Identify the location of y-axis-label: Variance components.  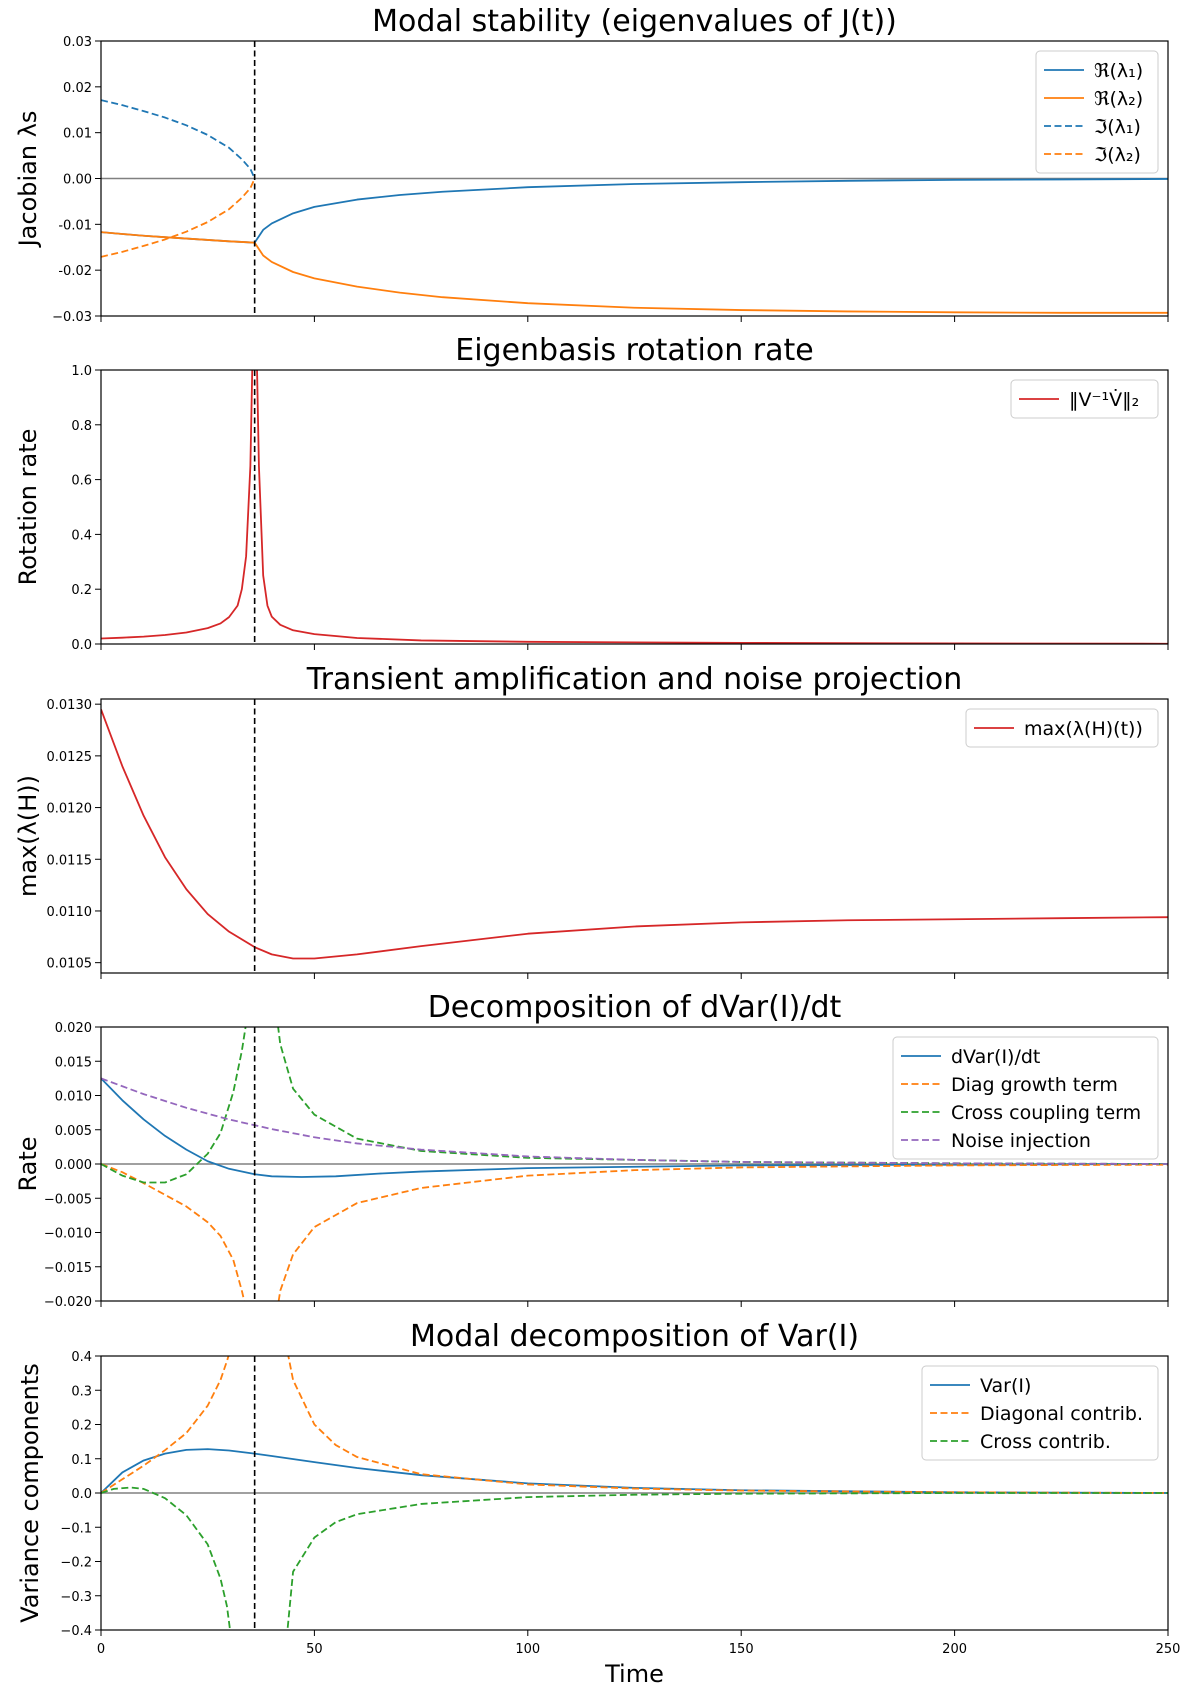
(30, 1493).